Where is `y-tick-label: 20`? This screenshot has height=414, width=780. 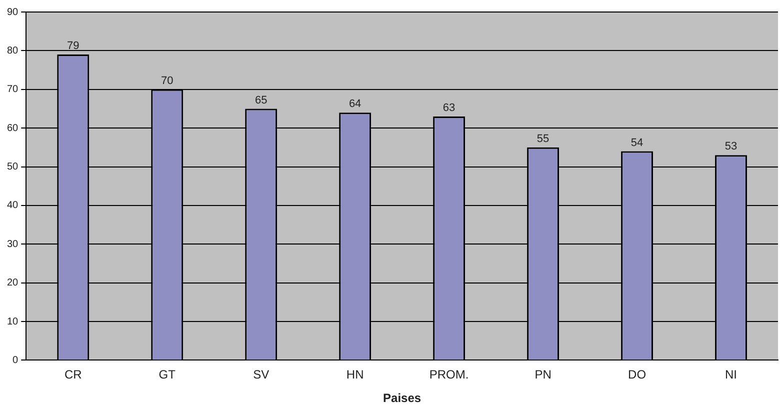 y-tick-label: 20 is located at coordinates (13, 283).